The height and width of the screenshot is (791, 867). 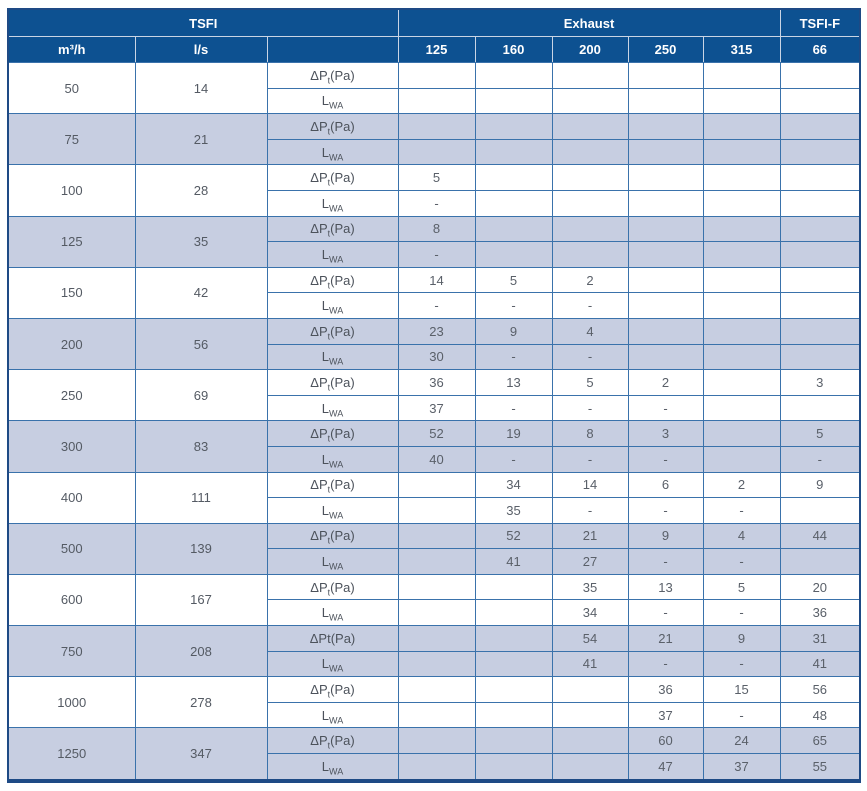 I want to click on lwa-value-cell: 47, so click(x=665, y=767).